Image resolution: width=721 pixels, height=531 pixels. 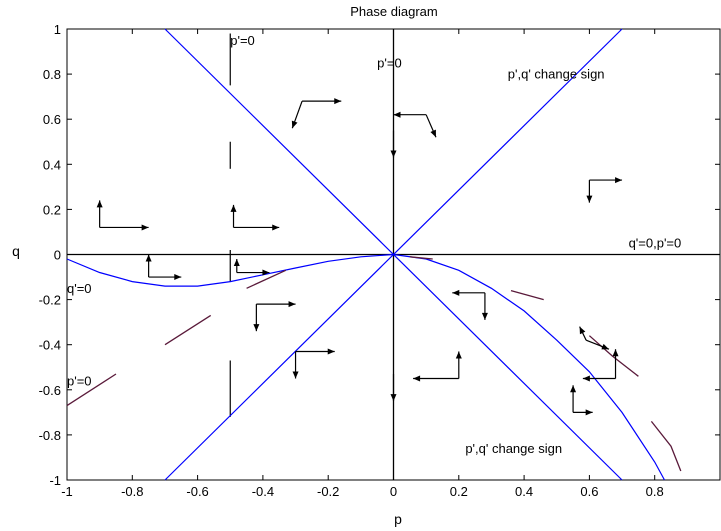 I want to click on y-tick-label: -0.8, so click(x=50, y=435).